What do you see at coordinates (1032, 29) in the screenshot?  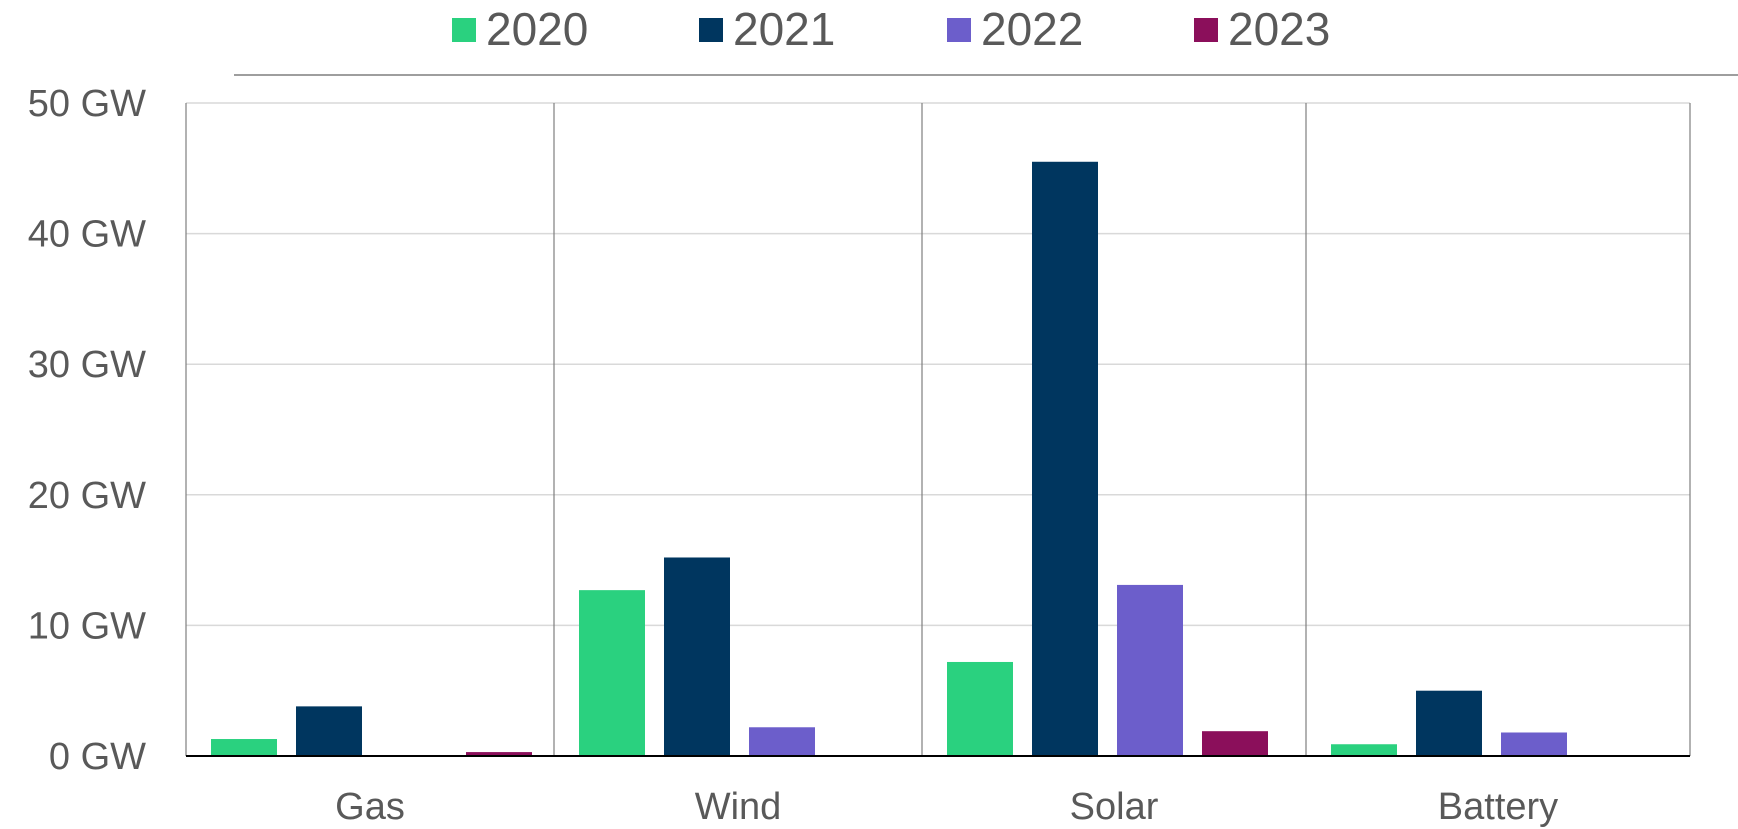 I see `legend-label: 2022` at bounding box center [1032, 29].